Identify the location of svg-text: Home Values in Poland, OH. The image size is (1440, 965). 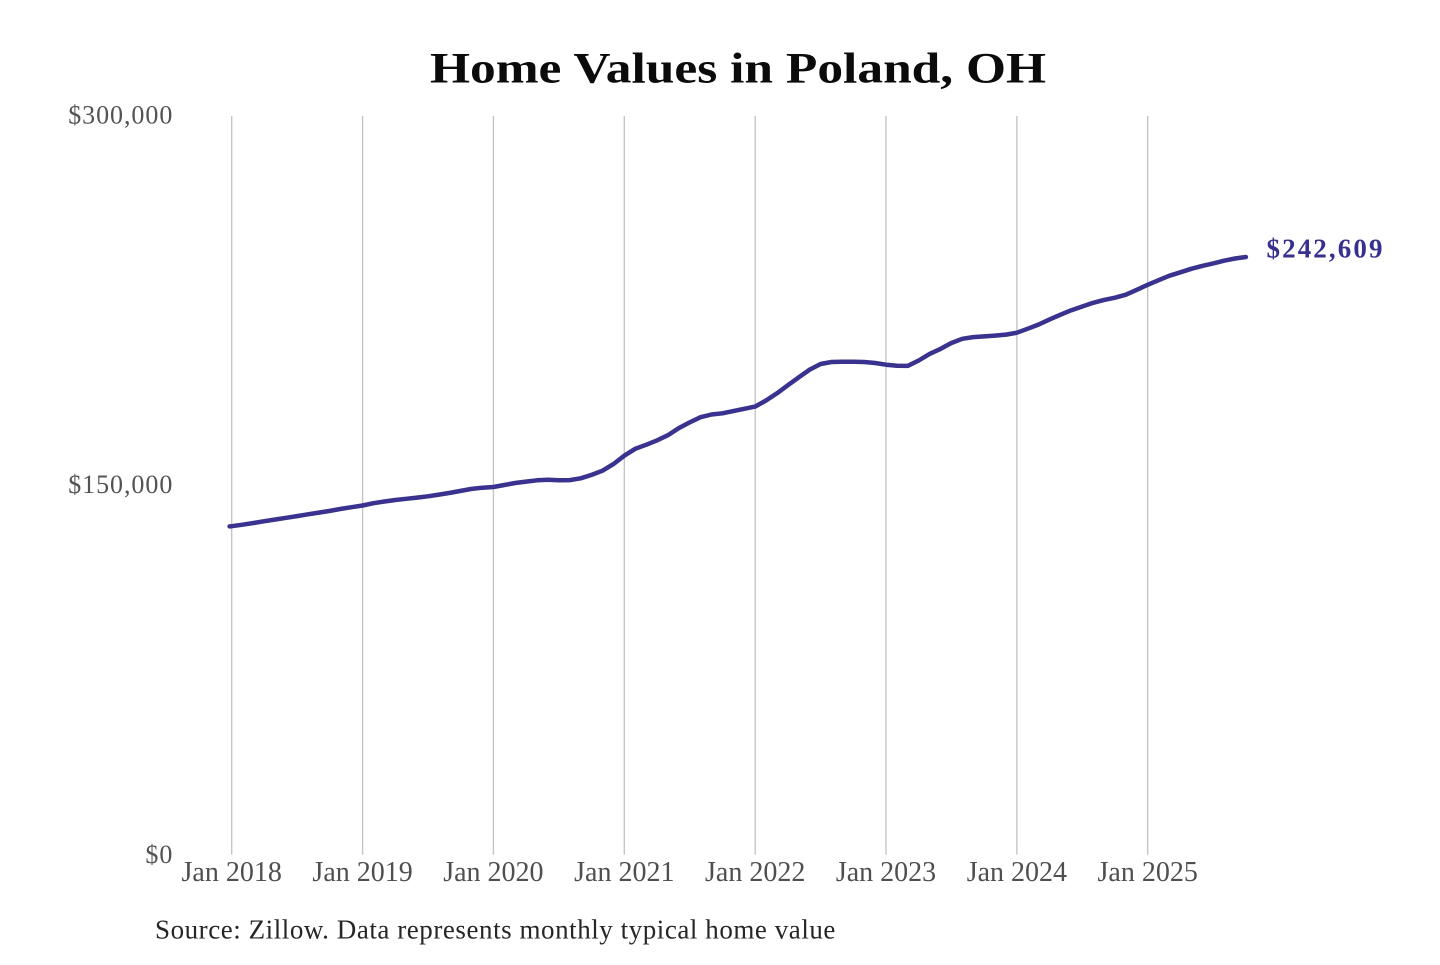
(738, 68).